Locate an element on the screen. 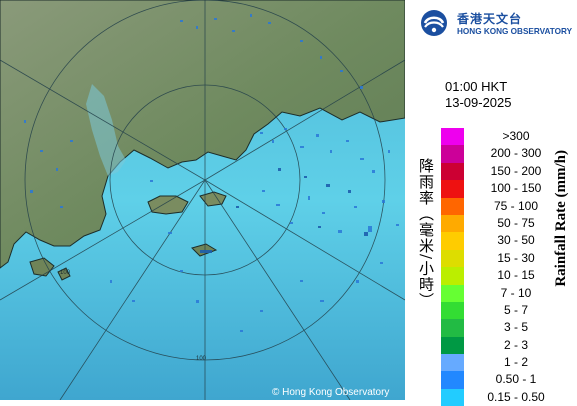  legend-row: 15 - 30 is located at coordinates (501, 258).